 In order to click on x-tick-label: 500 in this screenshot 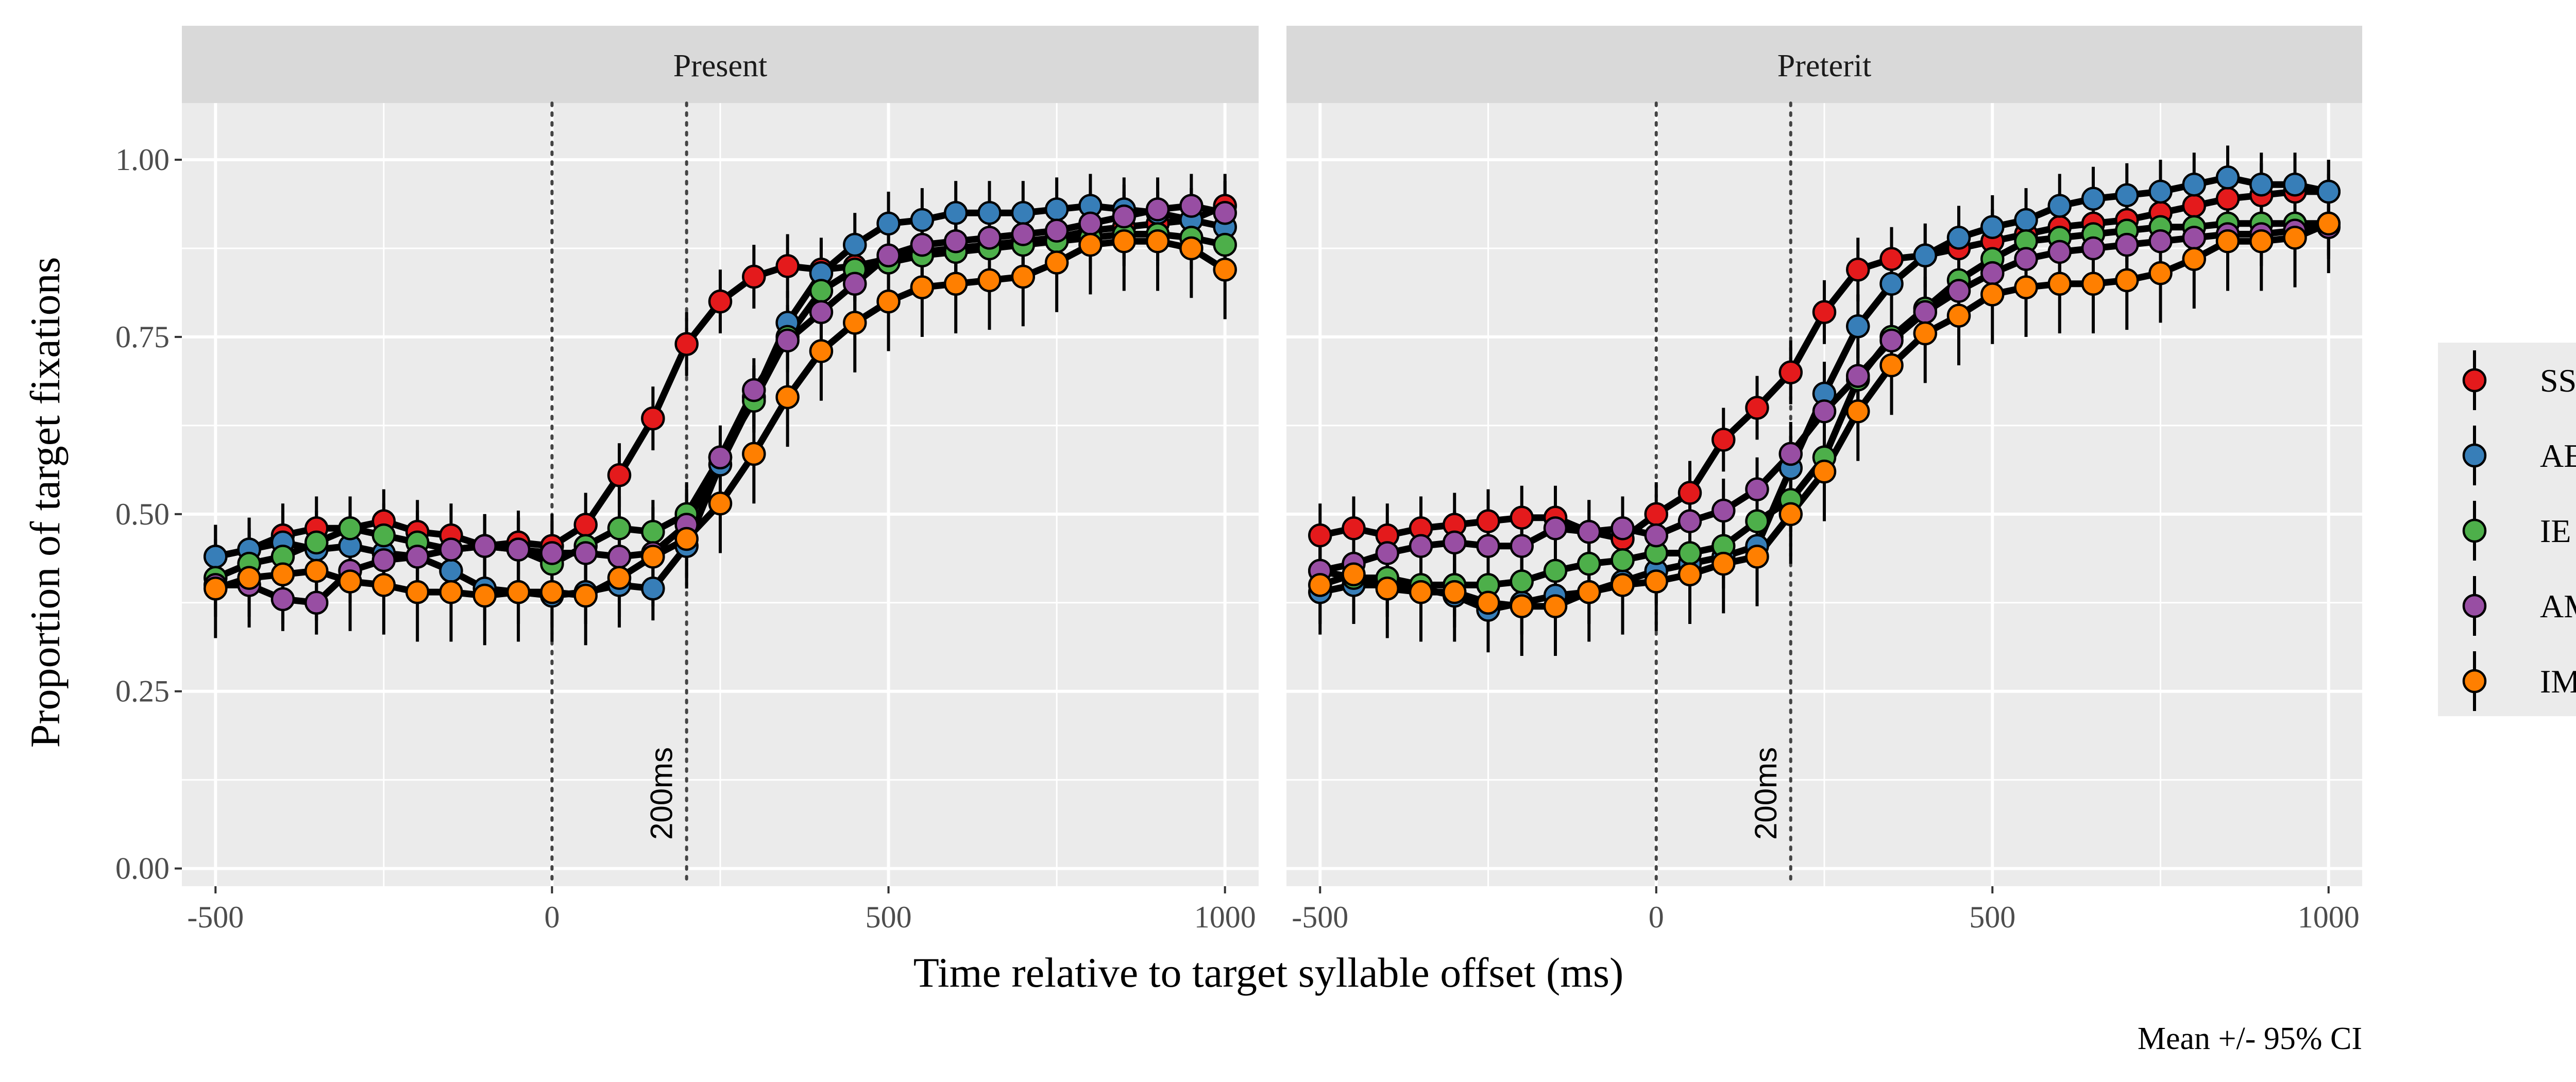, I will do `click(1992, 917)`.